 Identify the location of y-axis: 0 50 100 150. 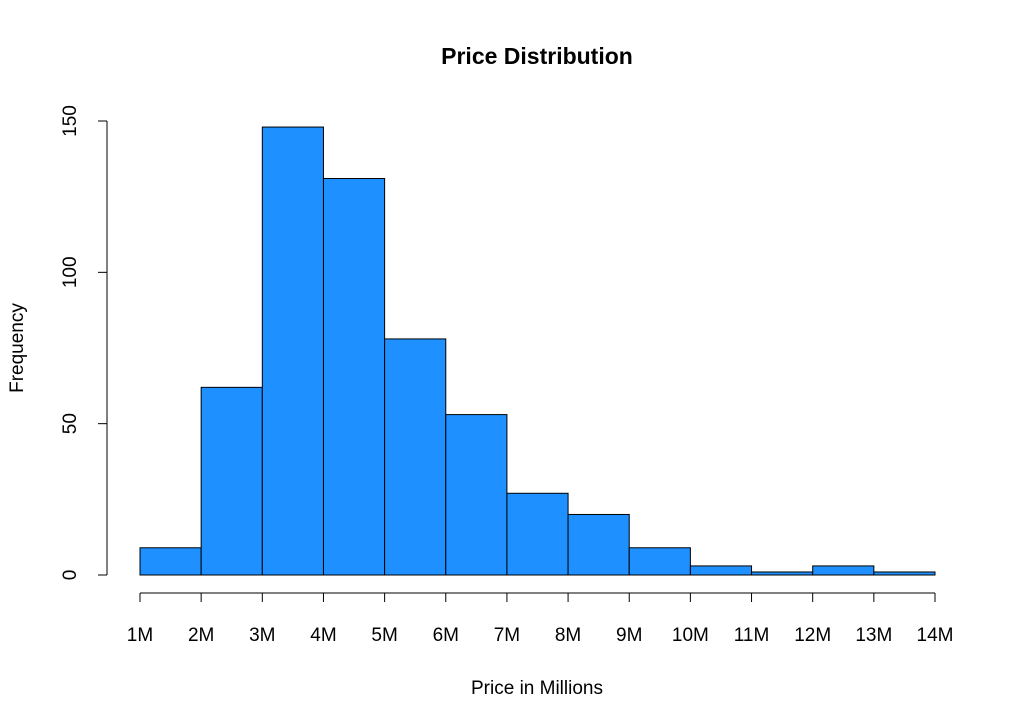
(84, 343).